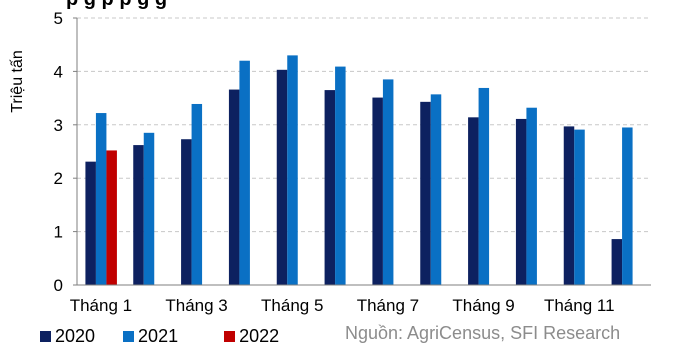 This screenshot has height=347, width=675. Describe the element at coordinates (196, 305) in the screenshot. I see `x-tick-label: Tháng 3` at that location.